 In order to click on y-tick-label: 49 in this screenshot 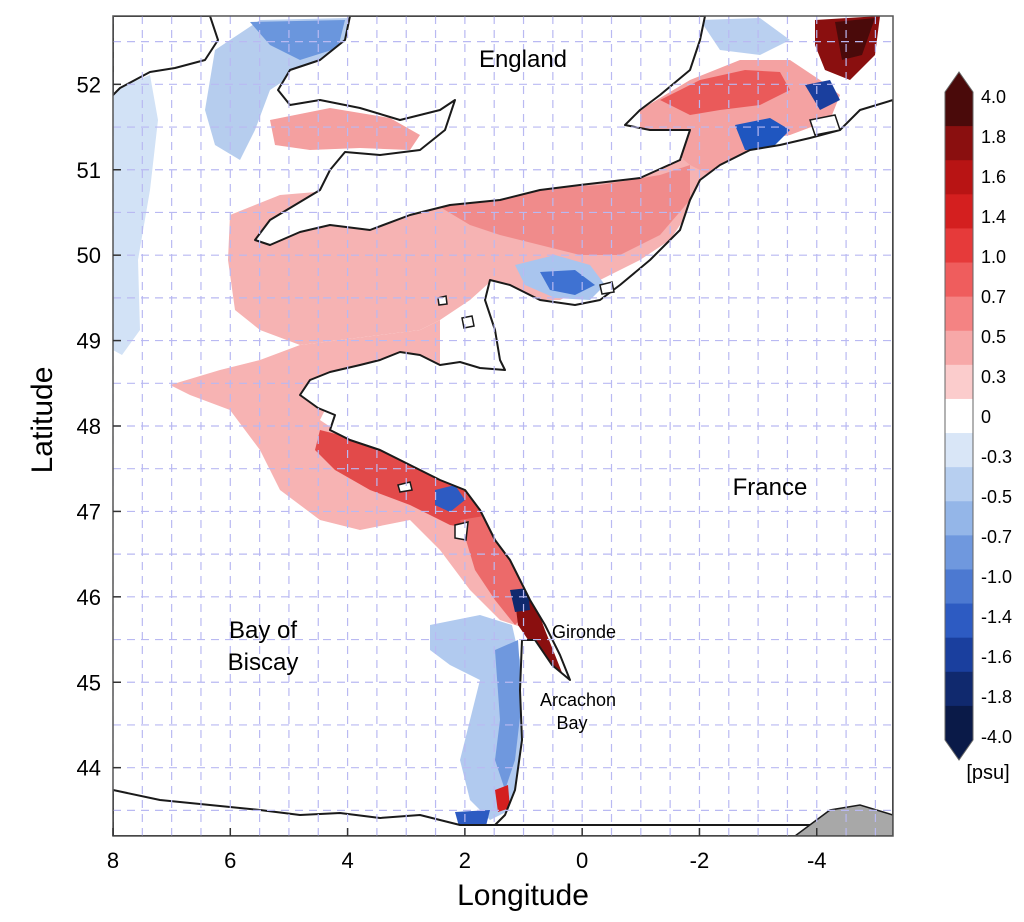, I will do `click(89, 341)`.